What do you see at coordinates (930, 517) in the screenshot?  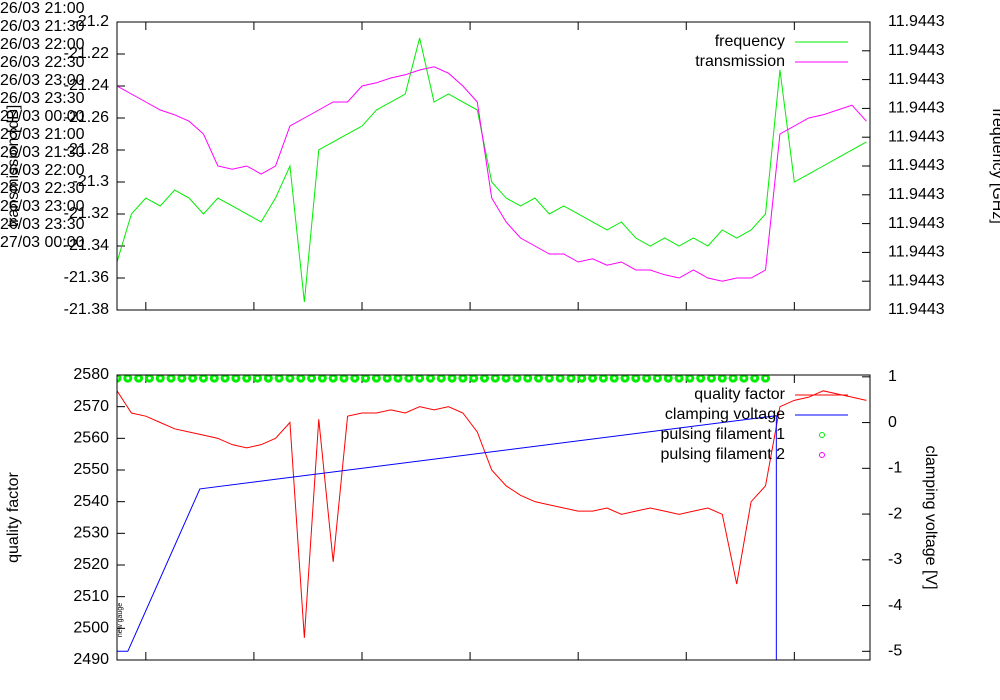 I see `y2-axis-label: clamping voltage [V]` at bounding box center [930, 517].